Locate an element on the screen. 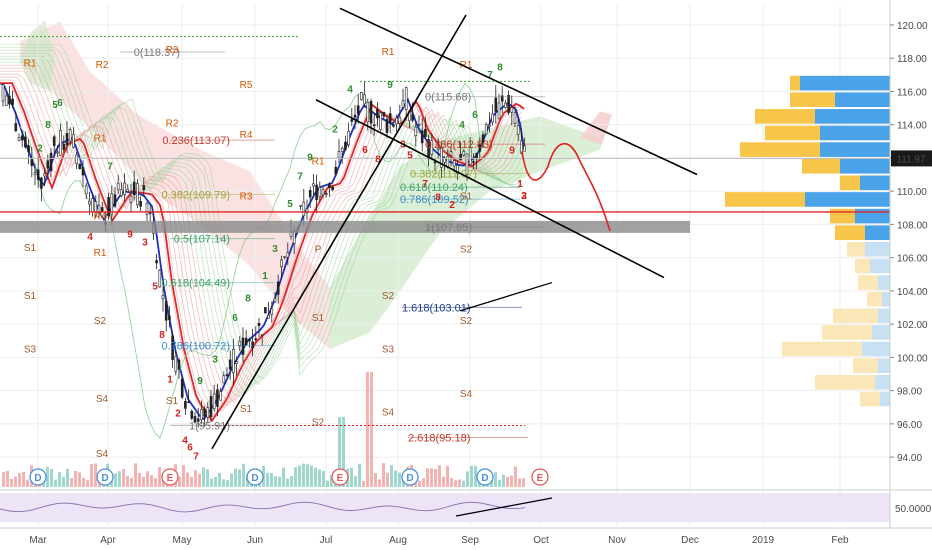 This screenshot has width=932, height=550. current-price-badge is located at coordinates (911, 158).